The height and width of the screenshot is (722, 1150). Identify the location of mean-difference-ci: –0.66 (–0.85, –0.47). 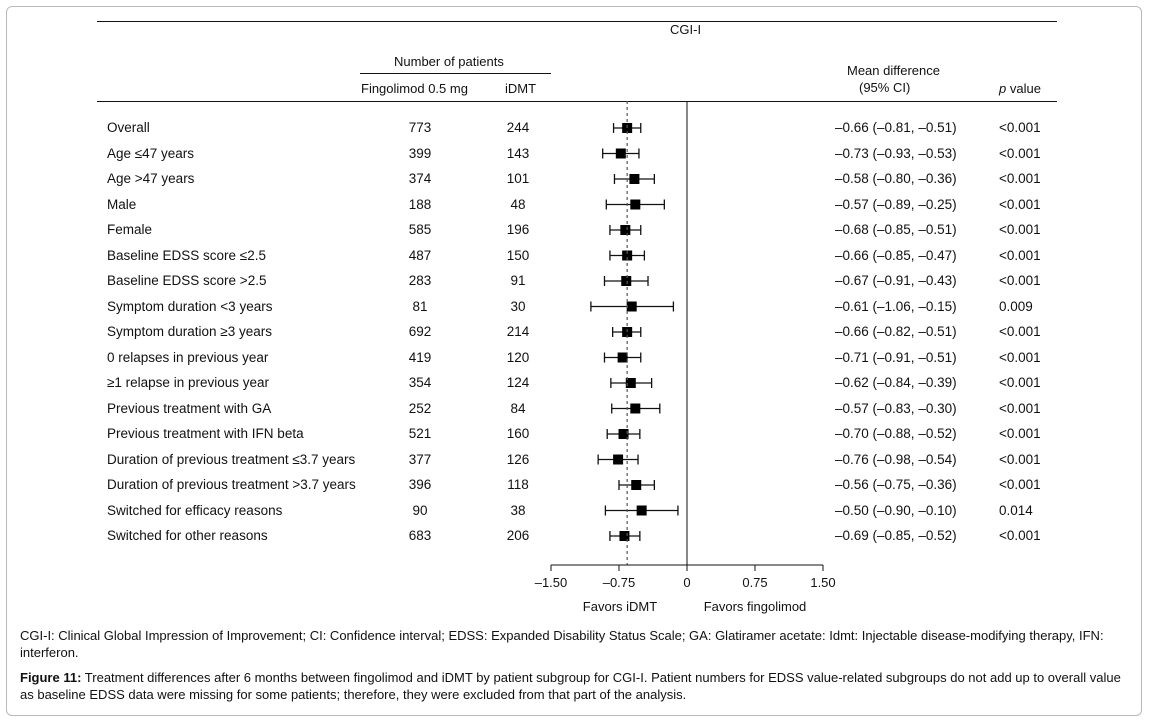
(896, 255).